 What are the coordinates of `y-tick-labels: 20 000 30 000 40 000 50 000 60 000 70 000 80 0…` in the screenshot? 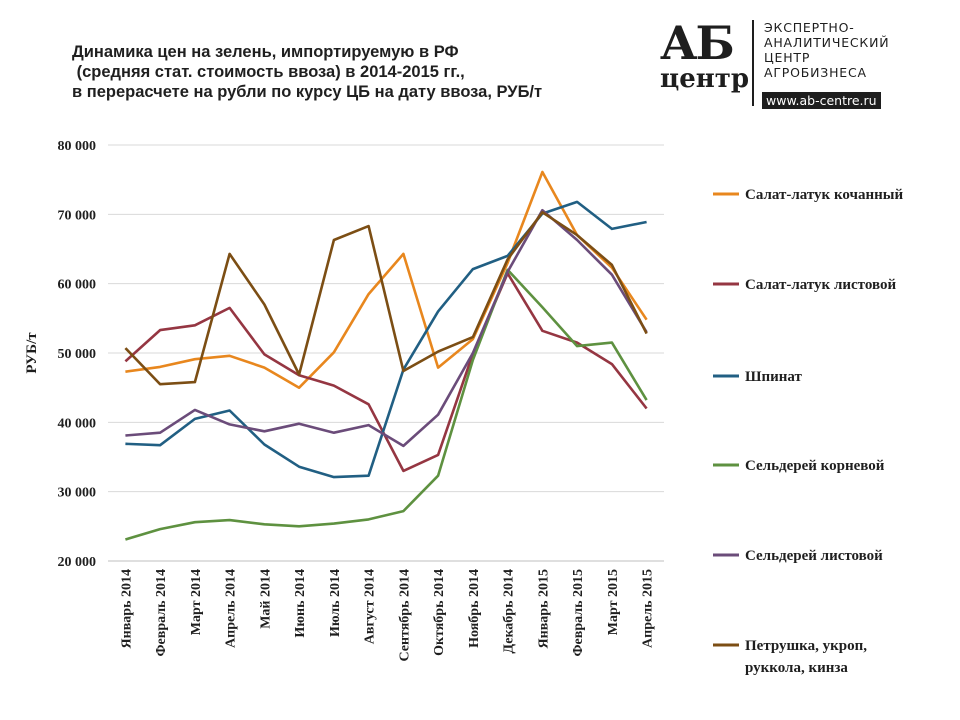 It's located at (77, 354).